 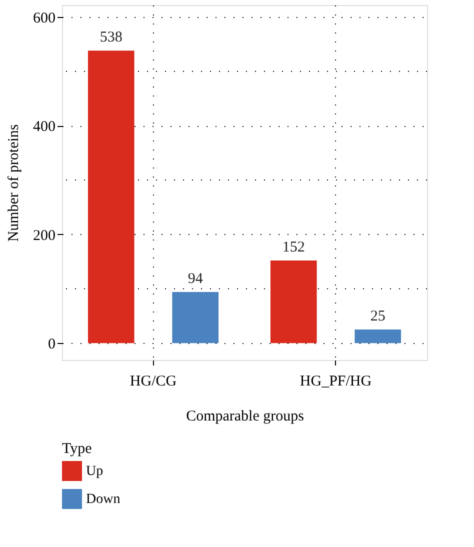 I want to click on data-label: 152, so click(x=293, y=248).